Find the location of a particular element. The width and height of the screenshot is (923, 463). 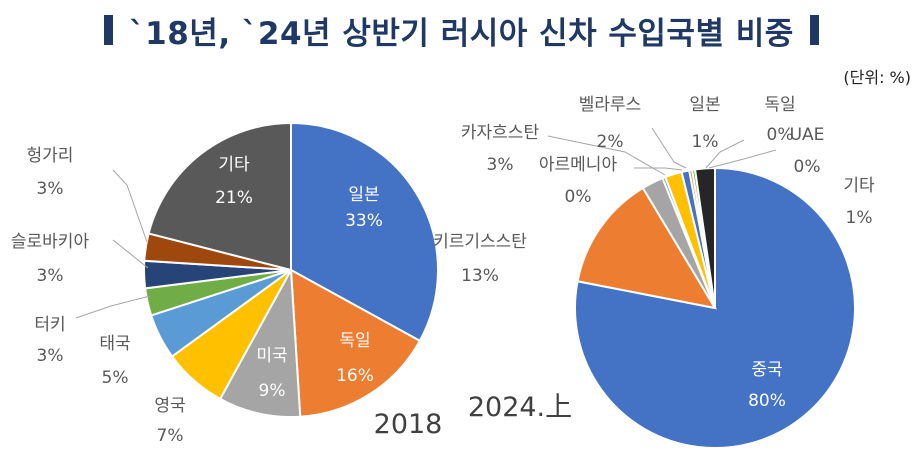

slice-label: 13% is located at coordinates (480, 276).